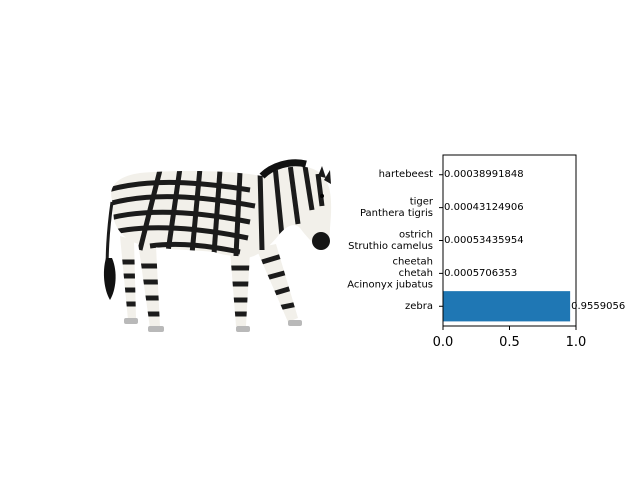 This screenshot has width=640, height=480. I want to click on x-tick-label: 0.0, so click(443, 342).